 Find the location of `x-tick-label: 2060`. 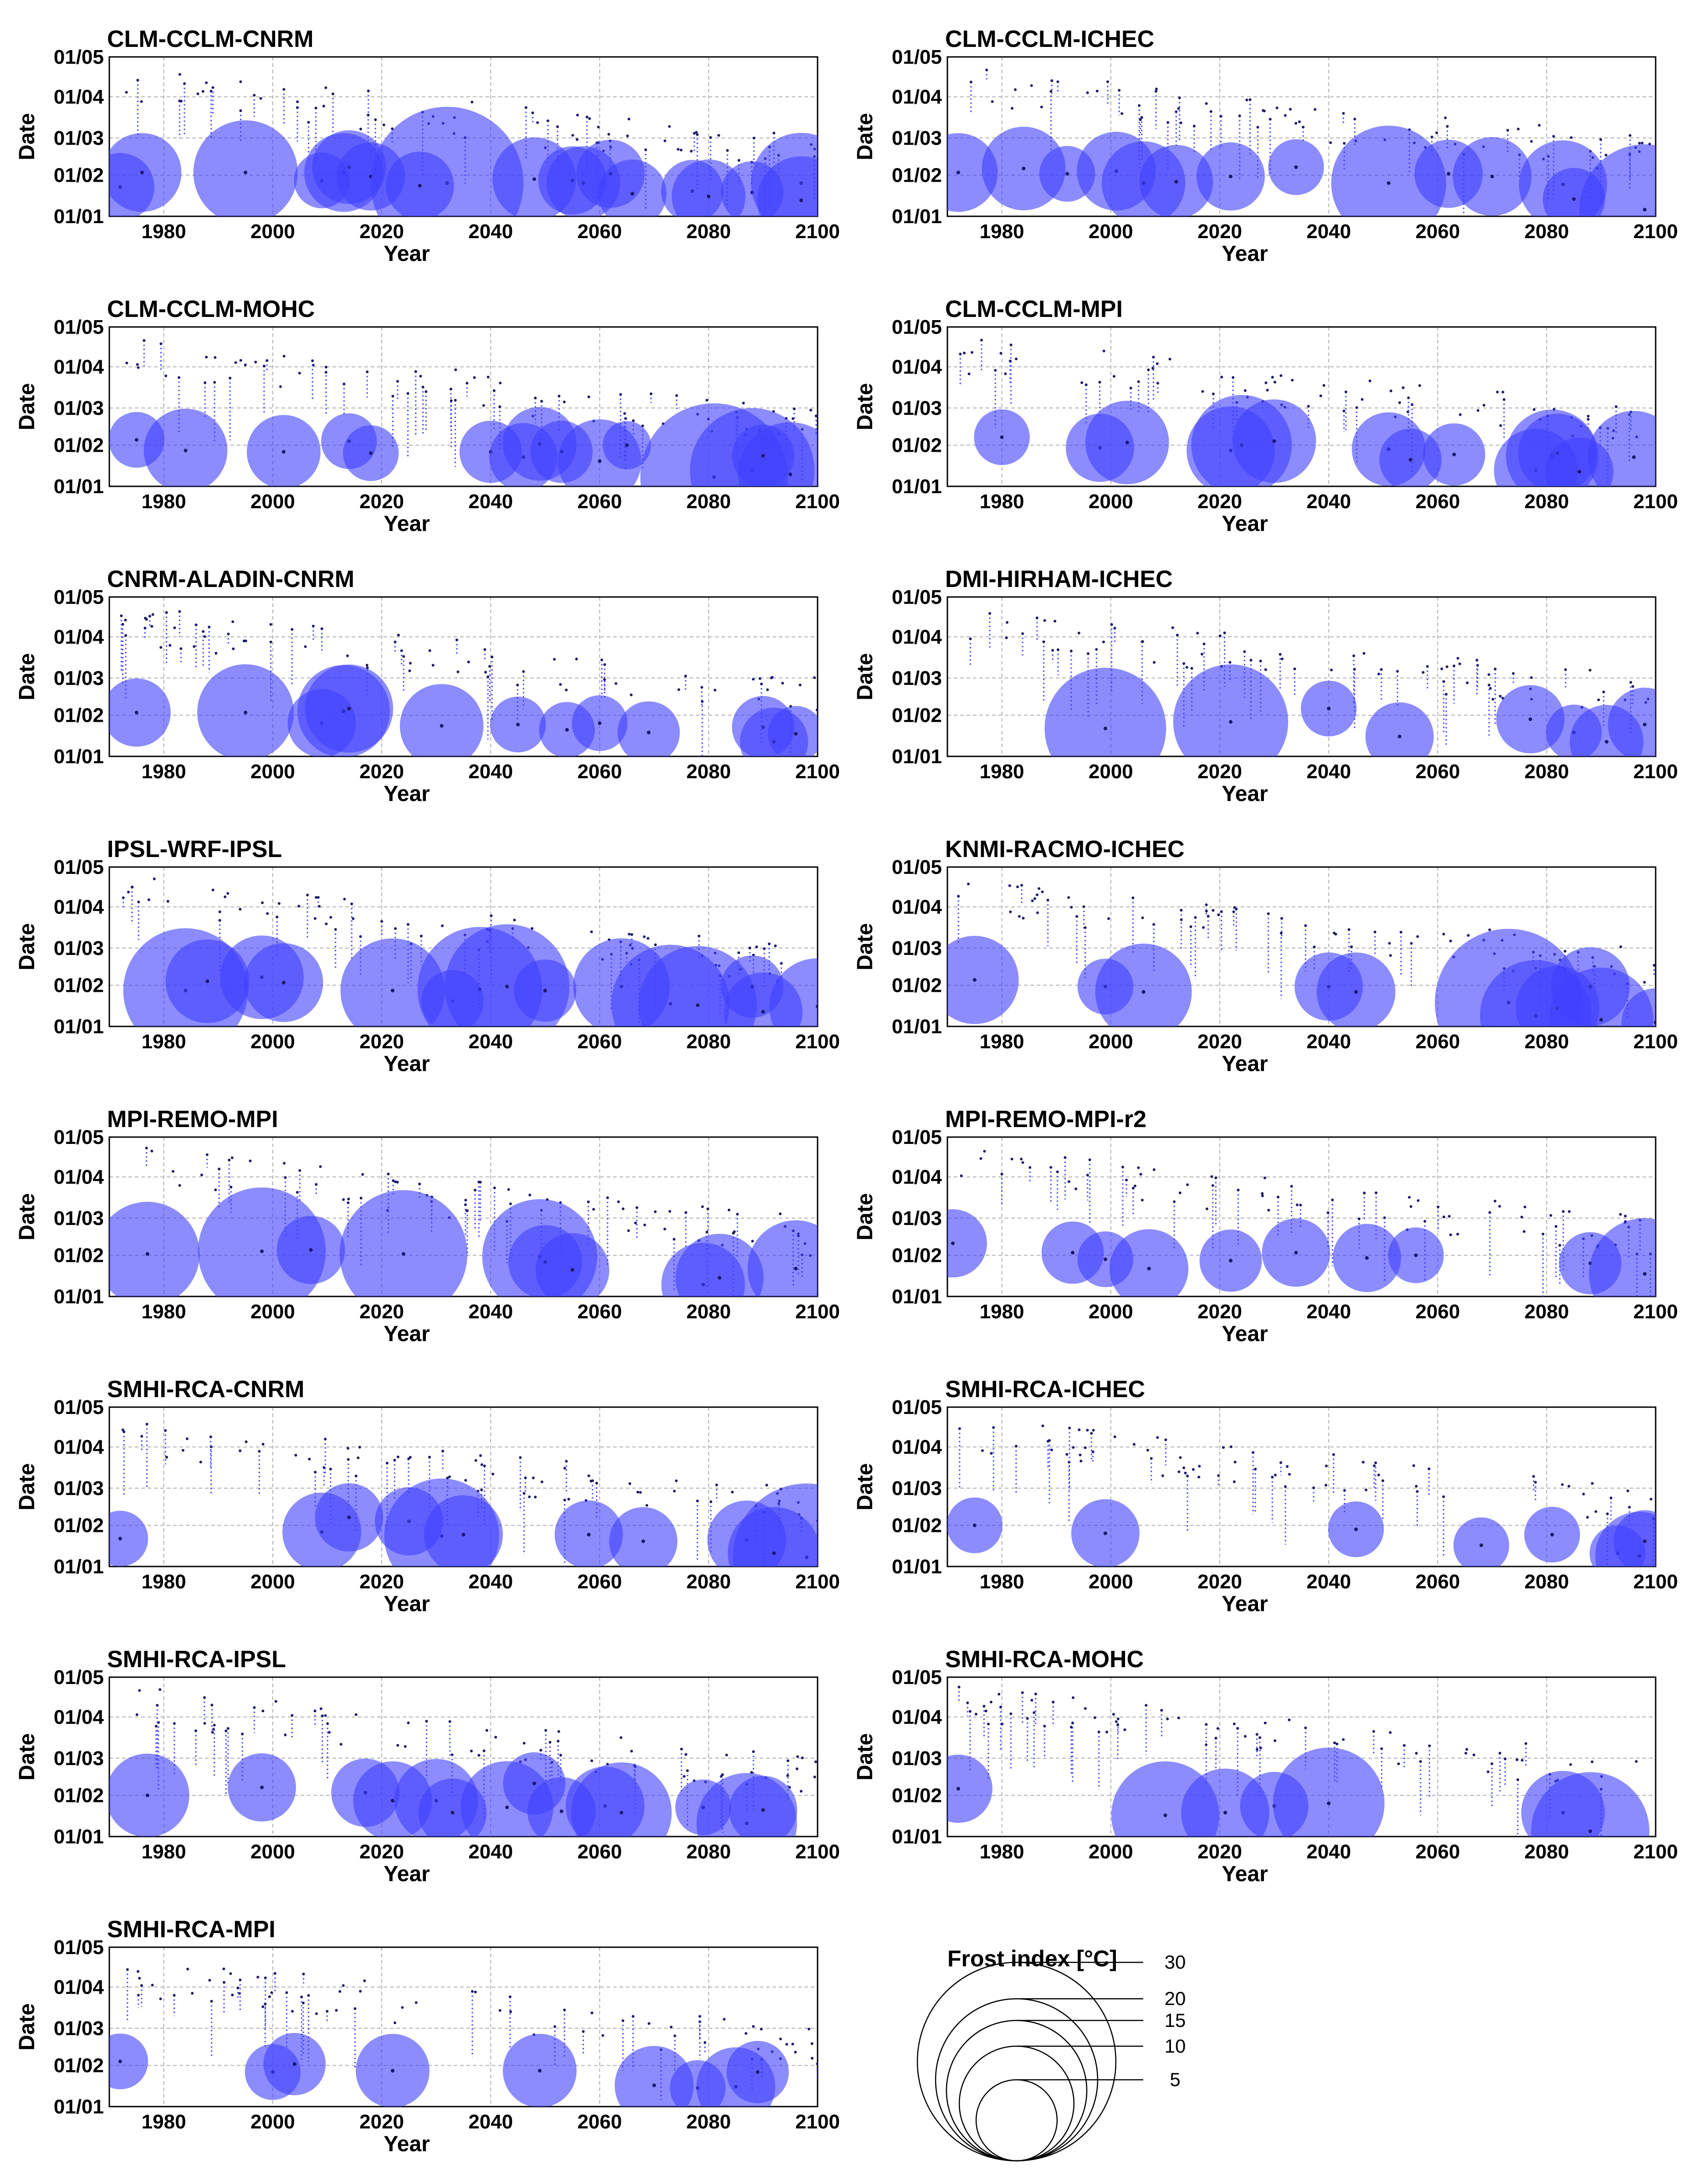

x-tick-label: 2060 is located at coordinates (1438, 1312).